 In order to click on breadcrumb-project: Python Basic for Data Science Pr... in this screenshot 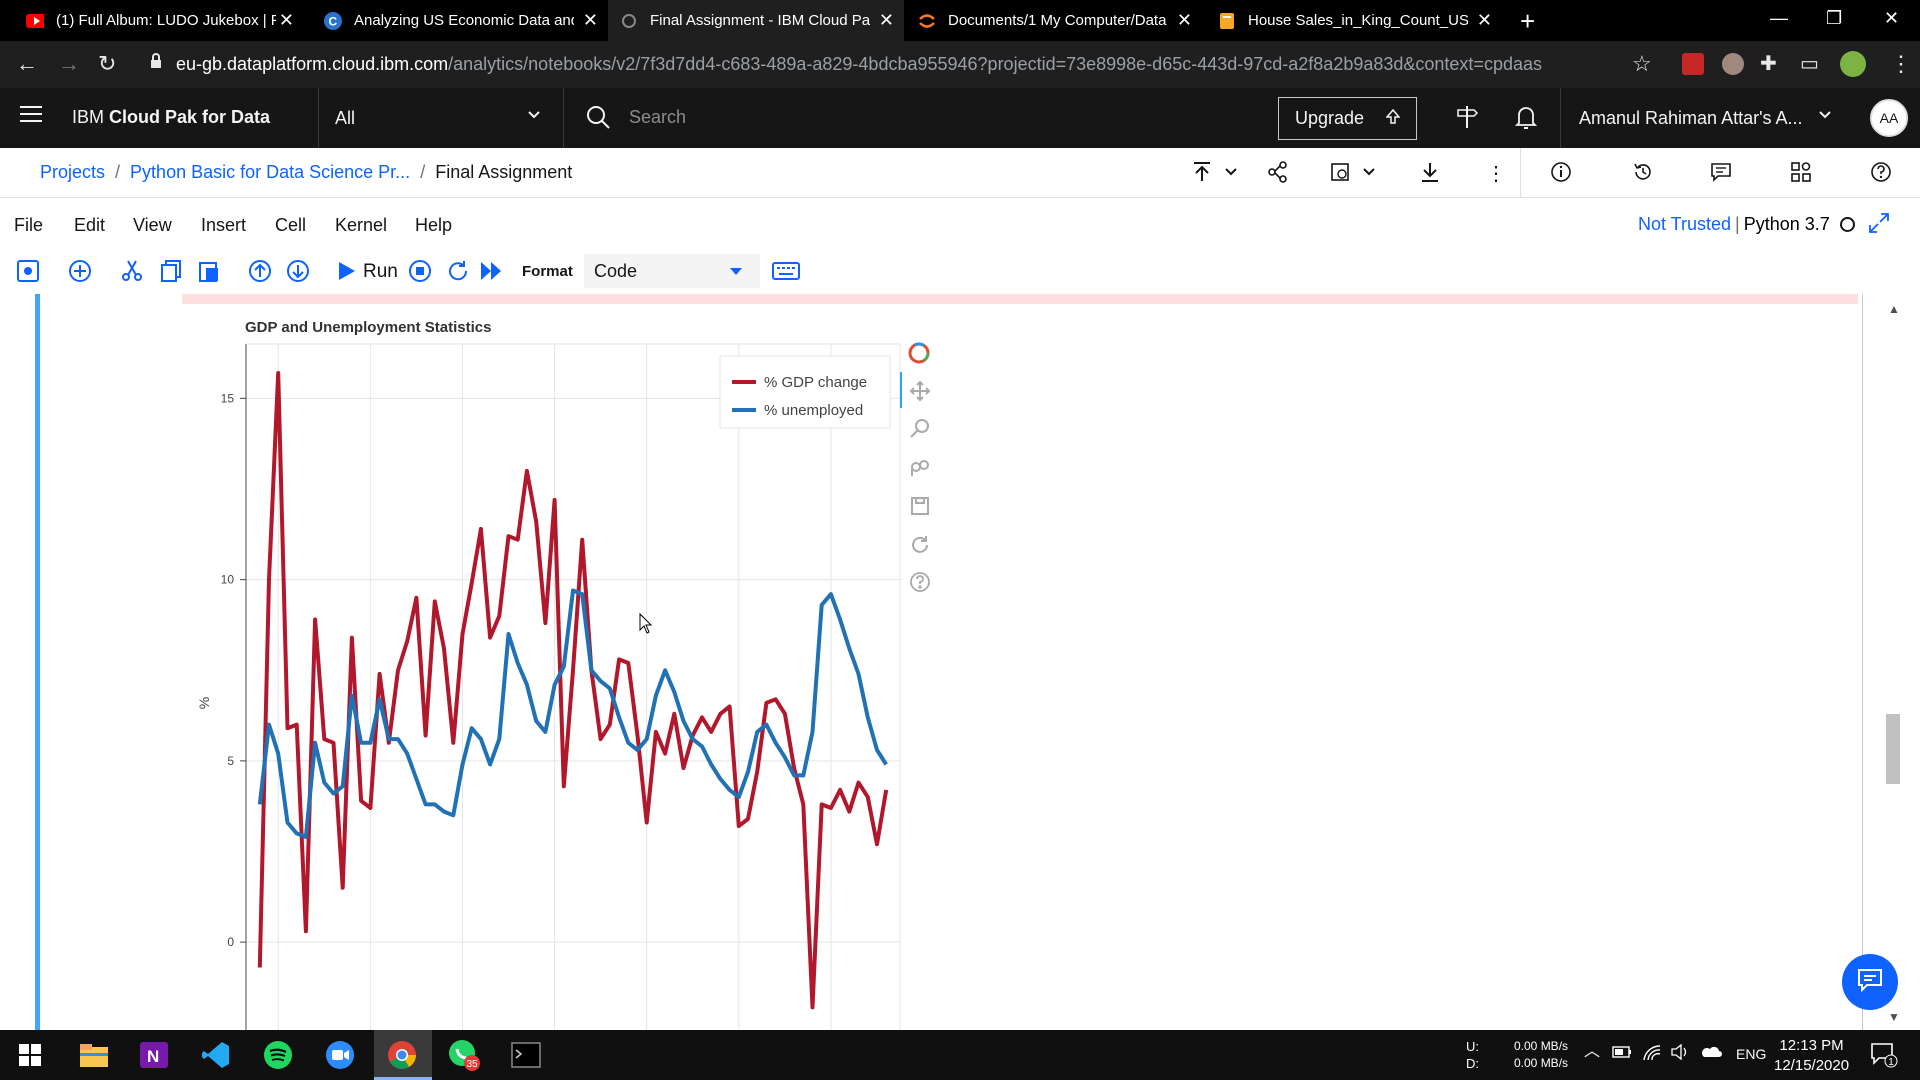, I will do `click(270, 172)`.